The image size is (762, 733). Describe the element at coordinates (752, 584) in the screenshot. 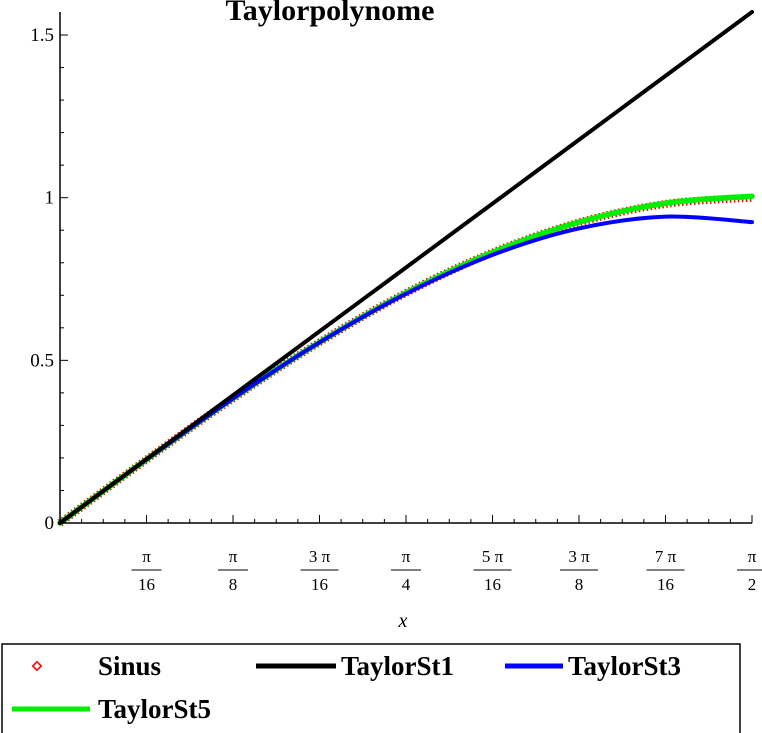

I see `x-tick-denominator: 2` at that location.